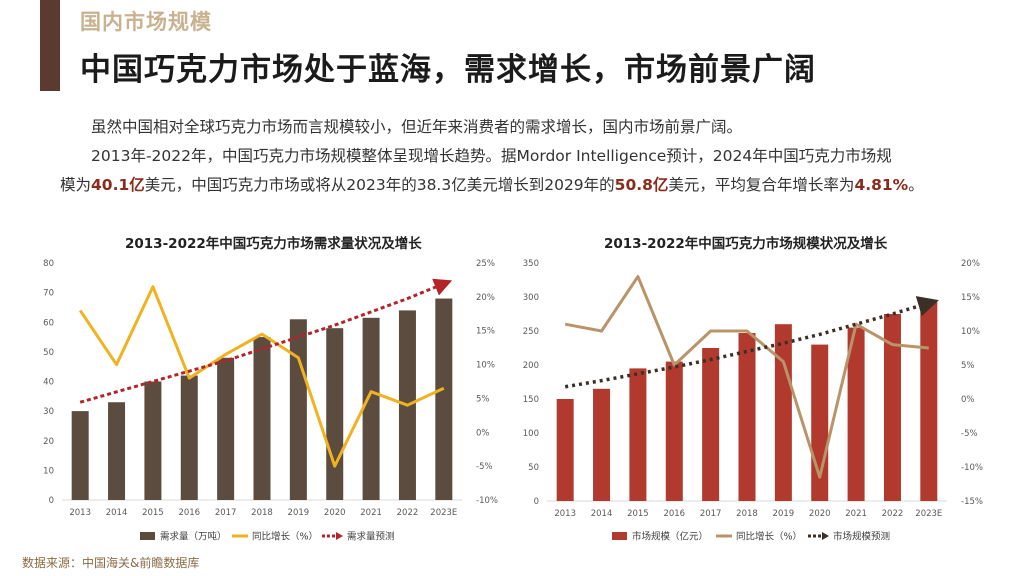 This screenshot has height=576, width=1024. I want to click on legend-label: 市场规模预测, so click(861, 537).